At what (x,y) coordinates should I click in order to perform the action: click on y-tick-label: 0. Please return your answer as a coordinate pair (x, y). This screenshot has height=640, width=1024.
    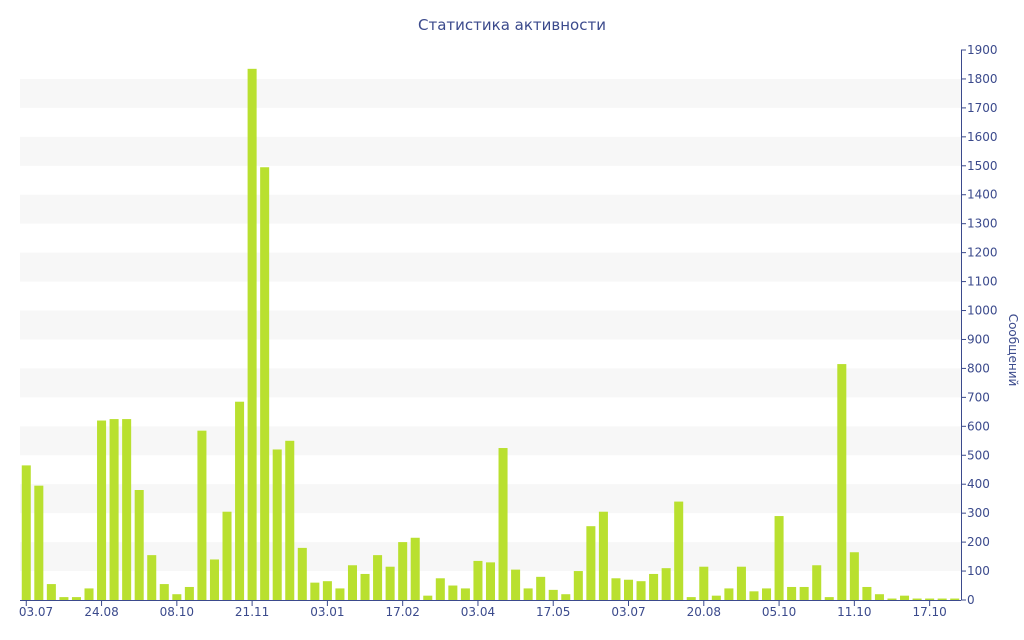
    Looking at the image, I should click on (971, 600).